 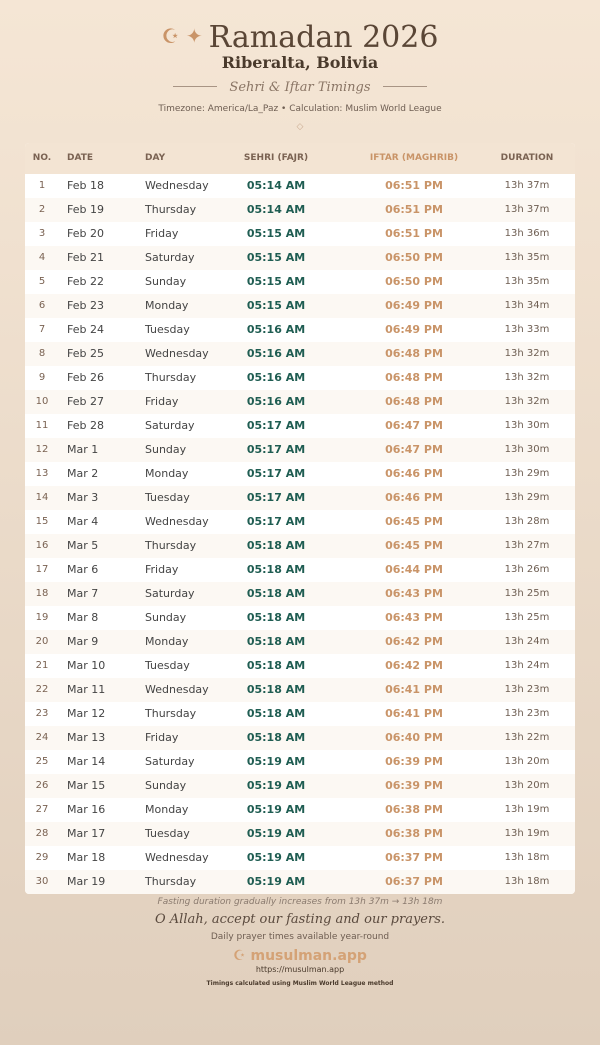 I want to click on location: Riberalta, Bolivia, so click(x=300, y=62).